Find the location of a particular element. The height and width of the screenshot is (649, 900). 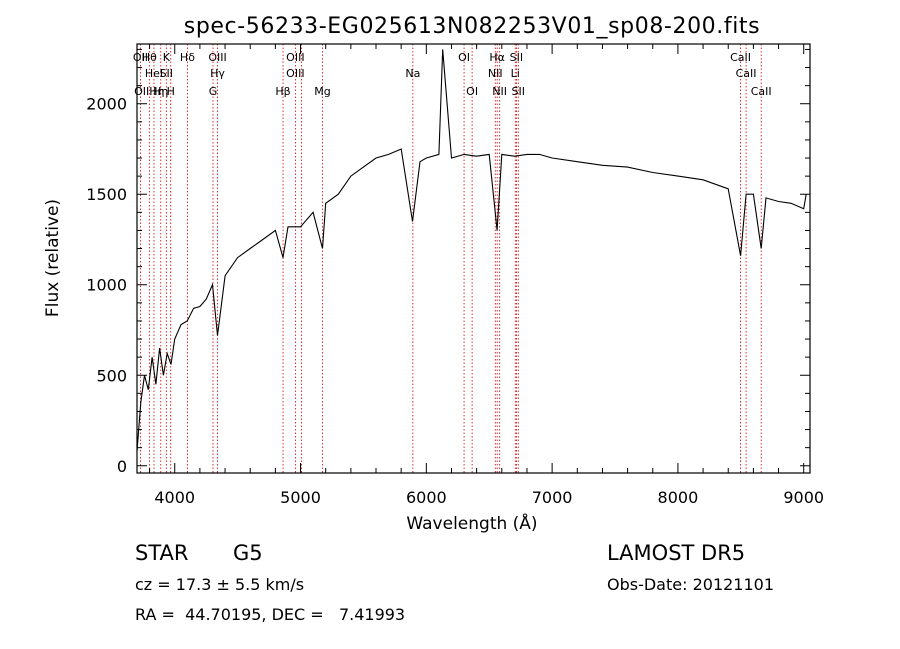

survey-name: LAMOST DR5 is located at coordinates (676, 553).